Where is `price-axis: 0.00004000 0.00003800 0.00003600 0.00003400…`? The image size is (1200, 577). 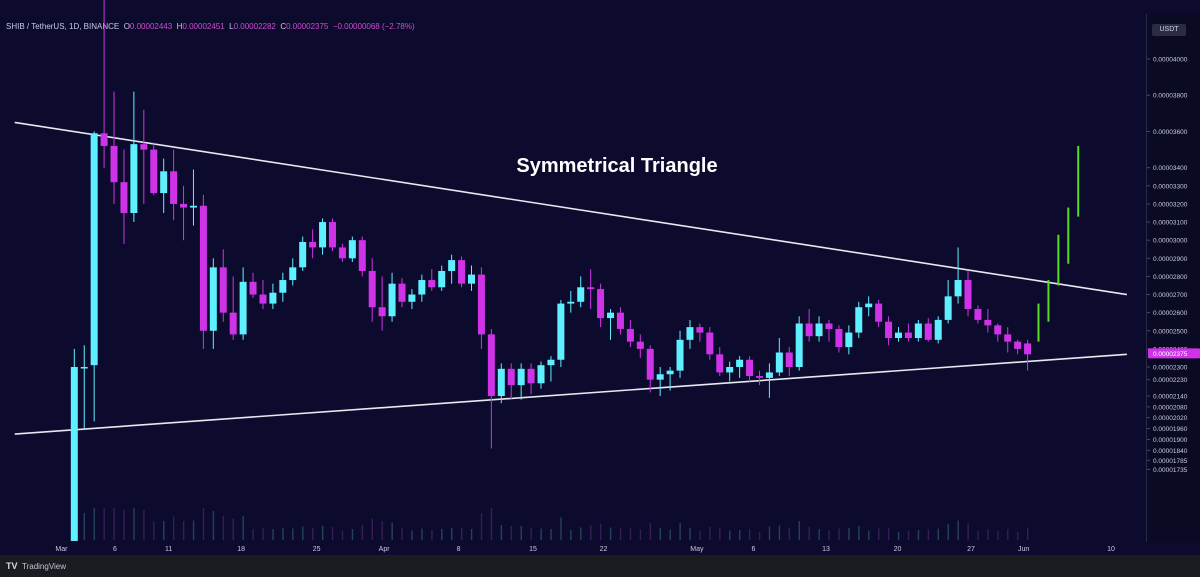
price-axis: 0.00004000 0.00003800 0.00003600 0.00003400… is located at coordinates (1173, 278).